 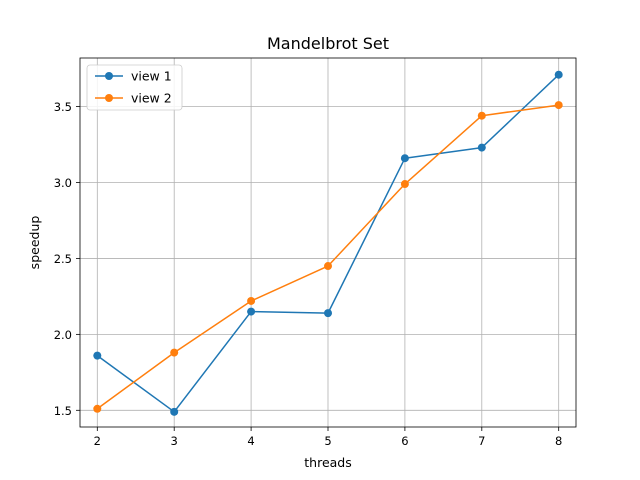 I want to click on legend: view 1 view 2, so click(x=134, y=87).